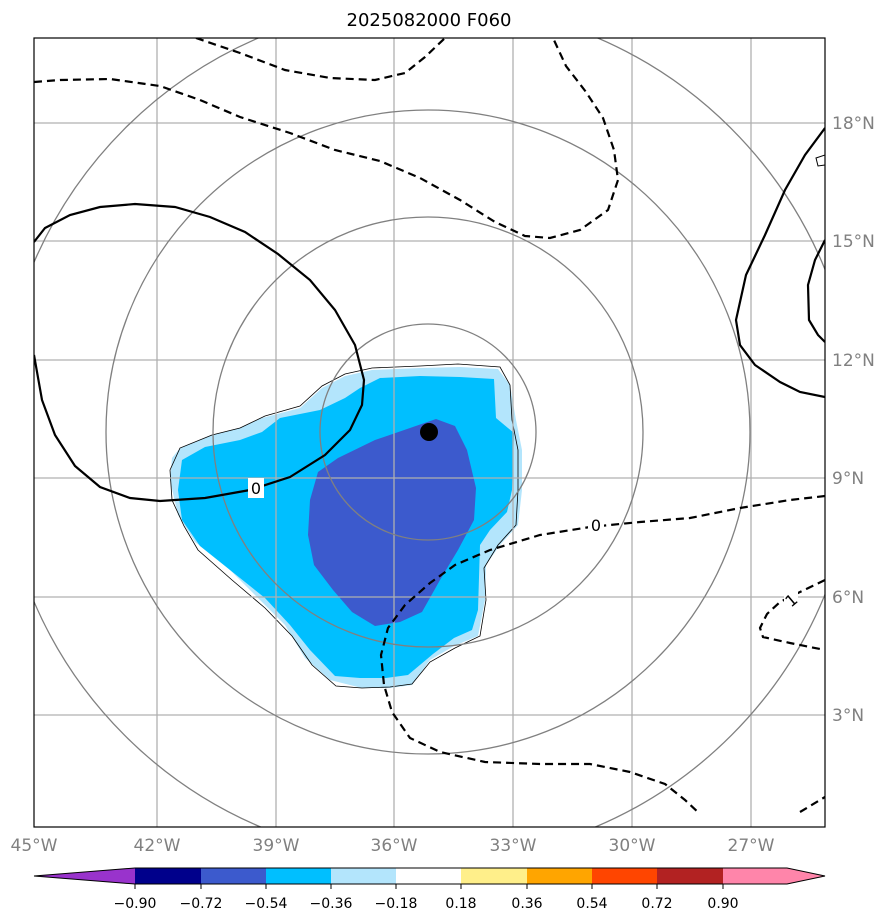  Describe the element at coordinates (320, 60) in the screenshot. I see `contour-dashed-top2` at that location.